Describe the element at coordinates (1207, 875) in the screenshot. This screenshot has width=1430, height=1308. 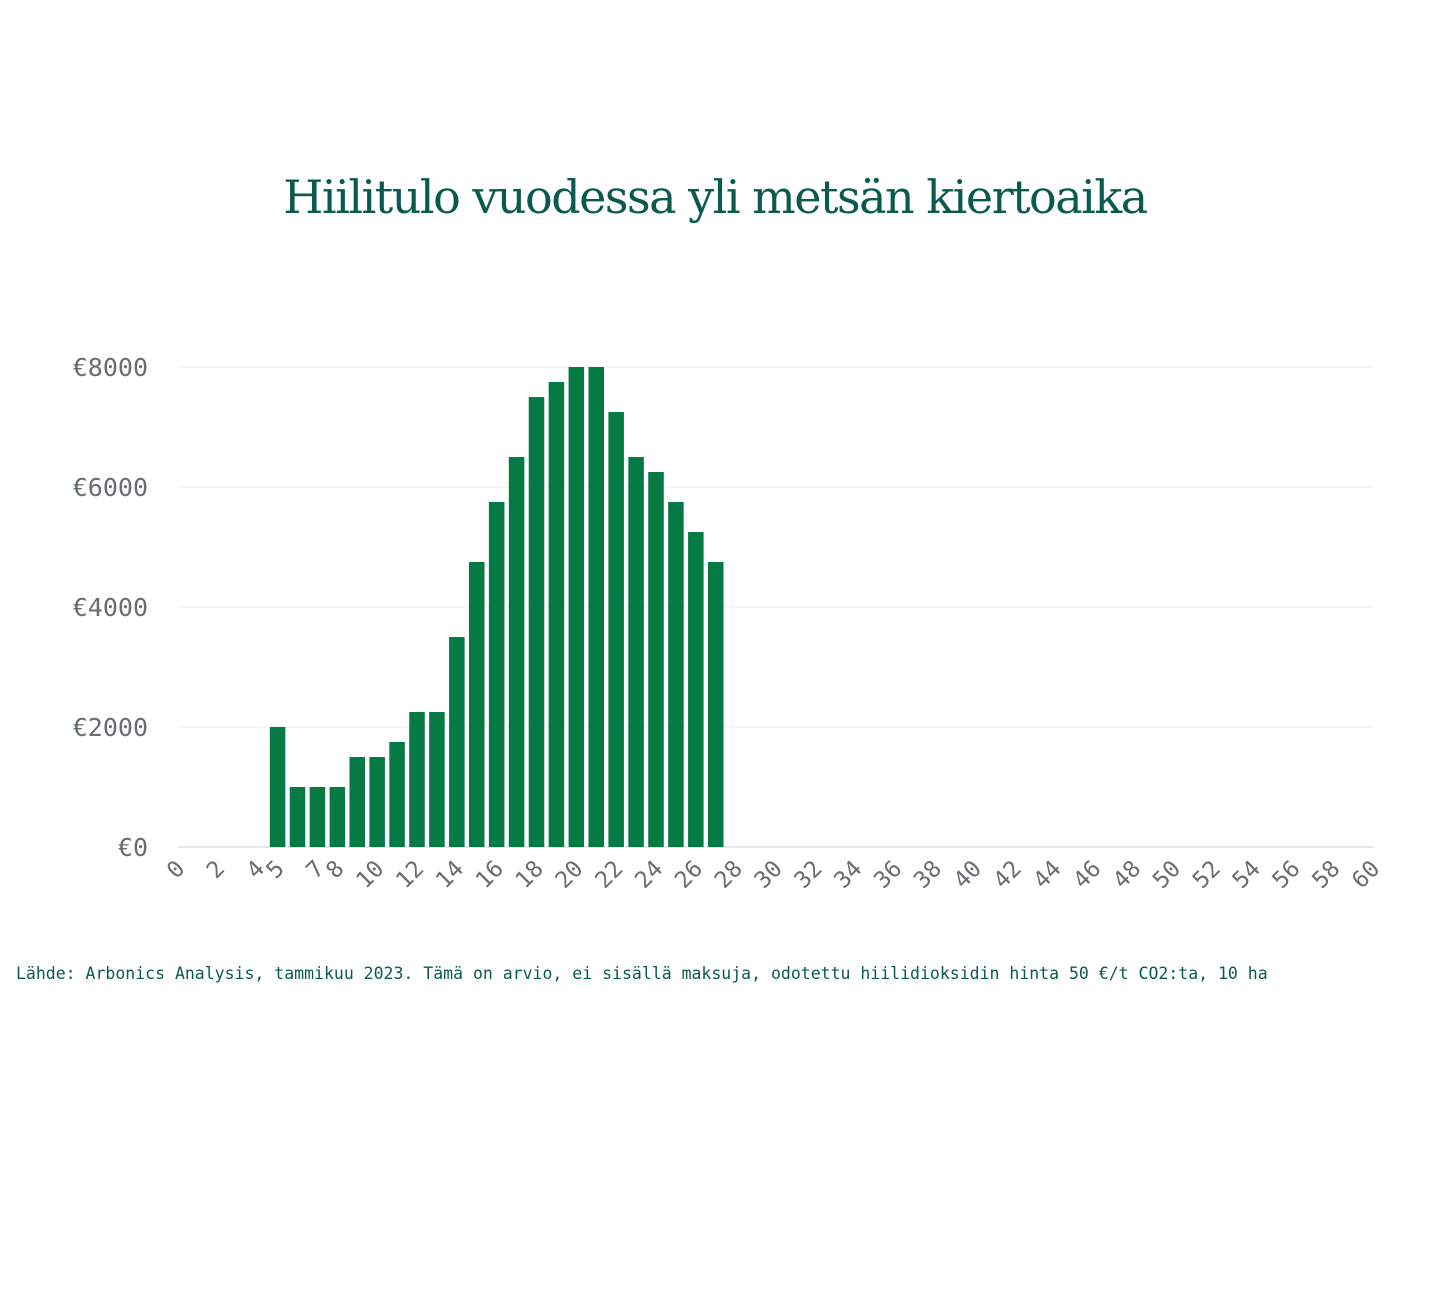
I see `x-tick-label: 52` at that location.